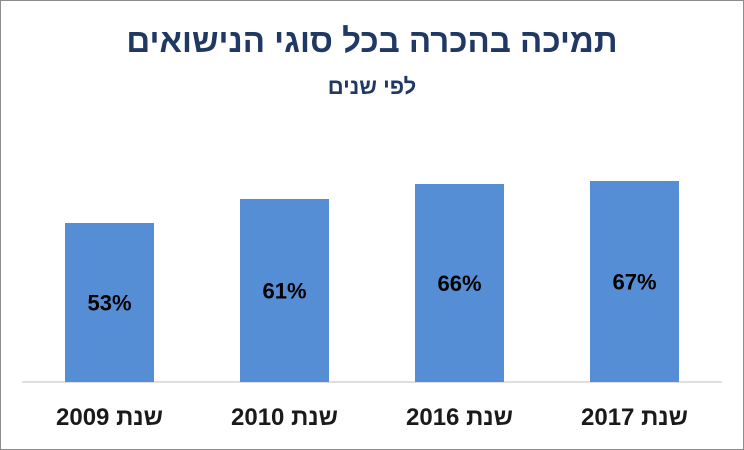 This screenshot has height=450, width=744. I want to click on data-label-2: 66%, so click(459, 283).